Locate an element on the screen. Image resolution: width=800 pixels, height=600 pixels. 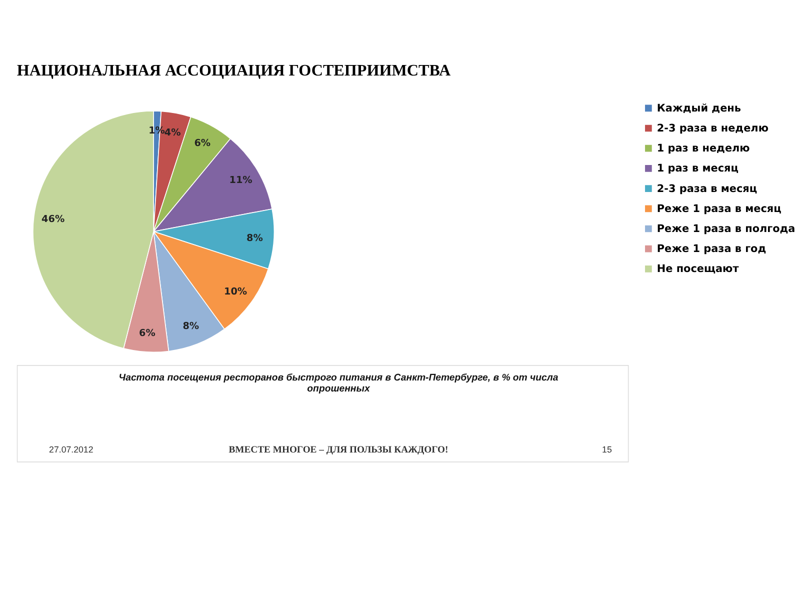
text: 27.07.2012 is located at coordinates (71, 449).